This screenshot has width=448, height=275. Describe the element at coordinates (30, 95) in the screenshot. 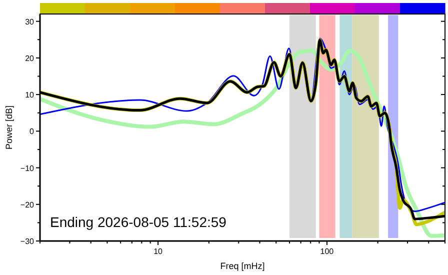

I see `y-tick-label: 10` at that location.